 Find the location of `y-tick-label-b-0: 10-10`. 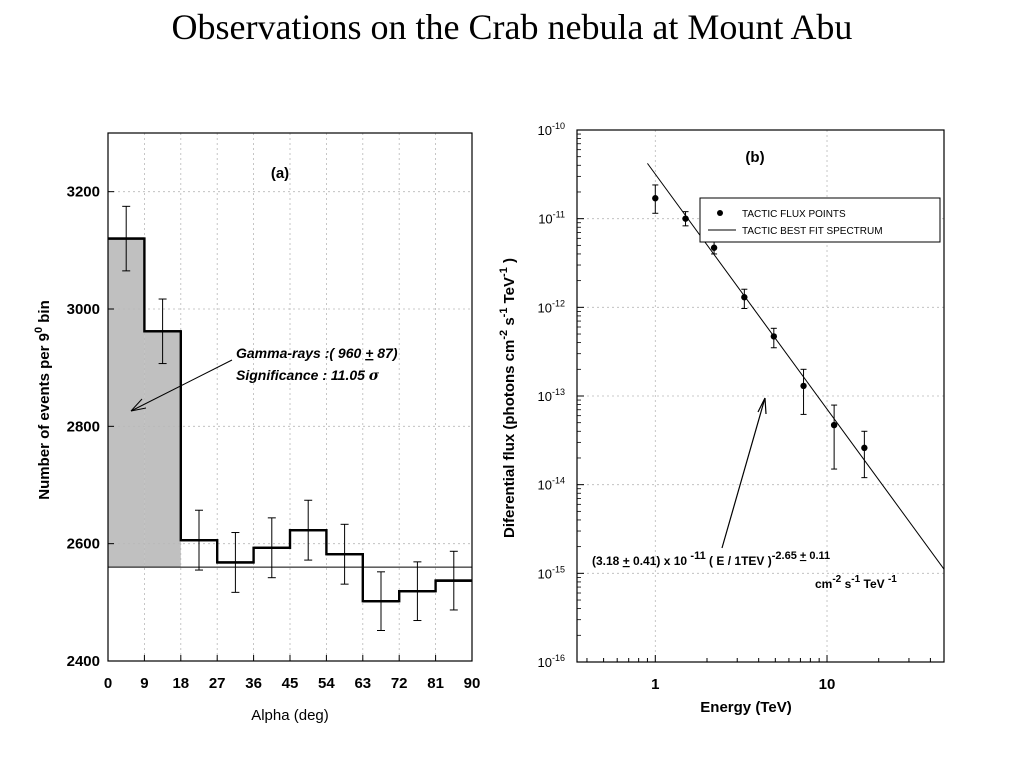

y-tick-label-b-0: 10-10 is located at coordinates (551, 129).